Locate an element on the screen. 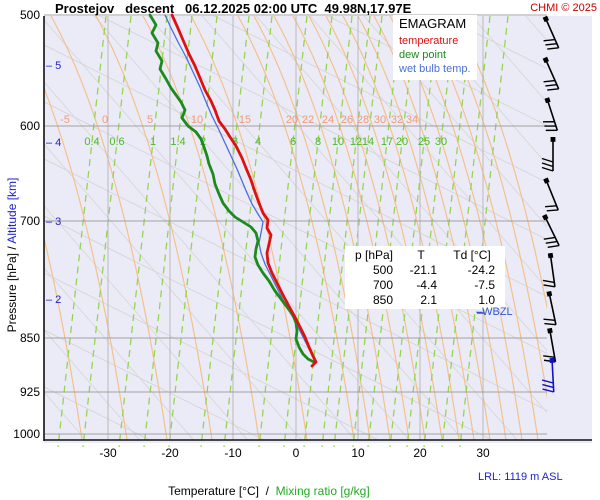 The image size is (600, 500). table-row2-col1: 700 is located at coordinates (382, 285).